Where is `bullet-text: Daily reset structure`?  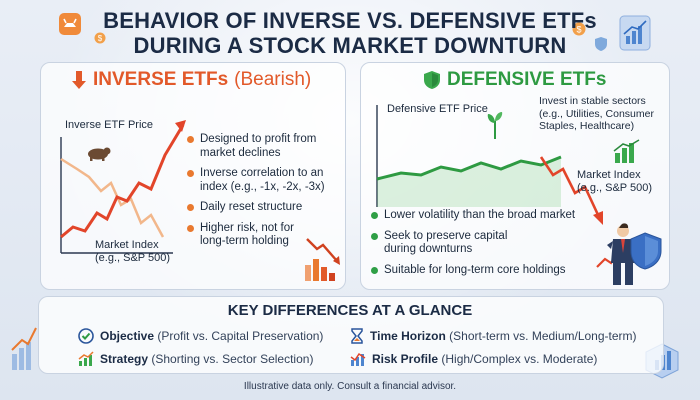 bullet-text: Daily reset structure is located at coordinates (251, 207).